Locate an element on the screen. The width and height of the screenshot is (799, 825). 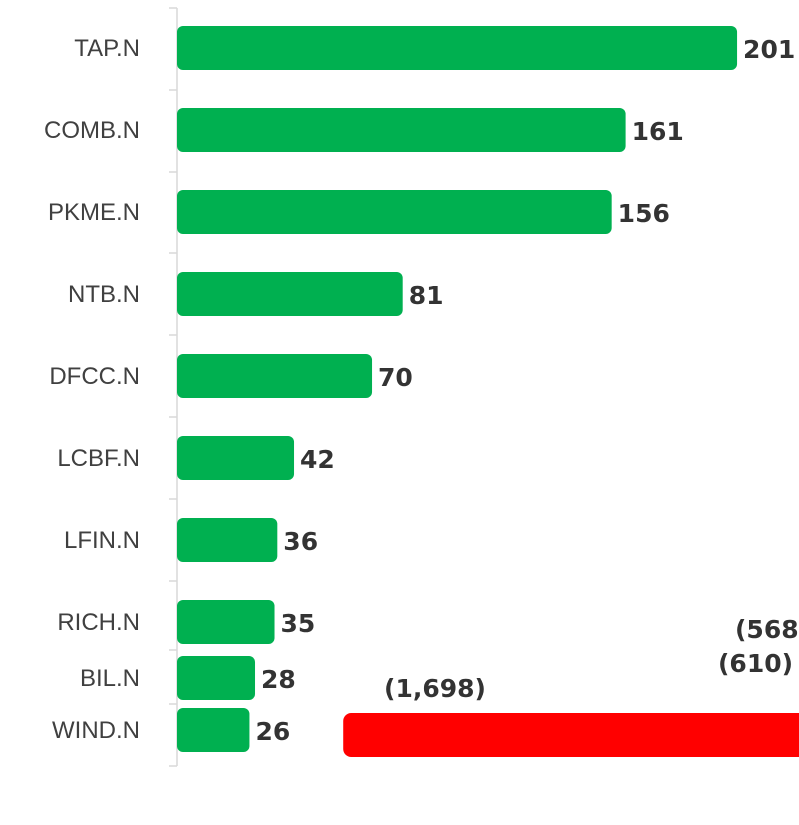
category-label: NTB.N is located at coordinates (104, 294).